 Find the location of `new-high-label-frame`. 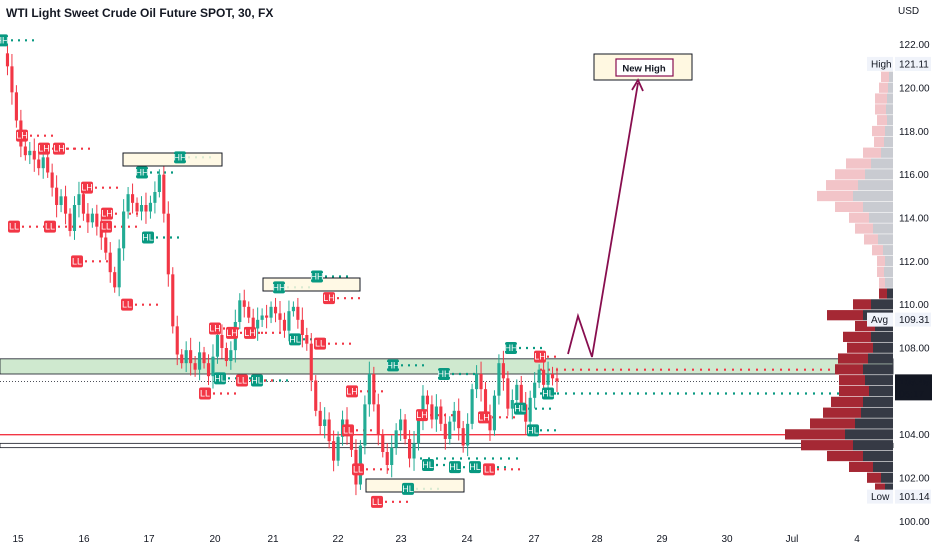

new-high-label-frame is located at coordinates (644, 67).